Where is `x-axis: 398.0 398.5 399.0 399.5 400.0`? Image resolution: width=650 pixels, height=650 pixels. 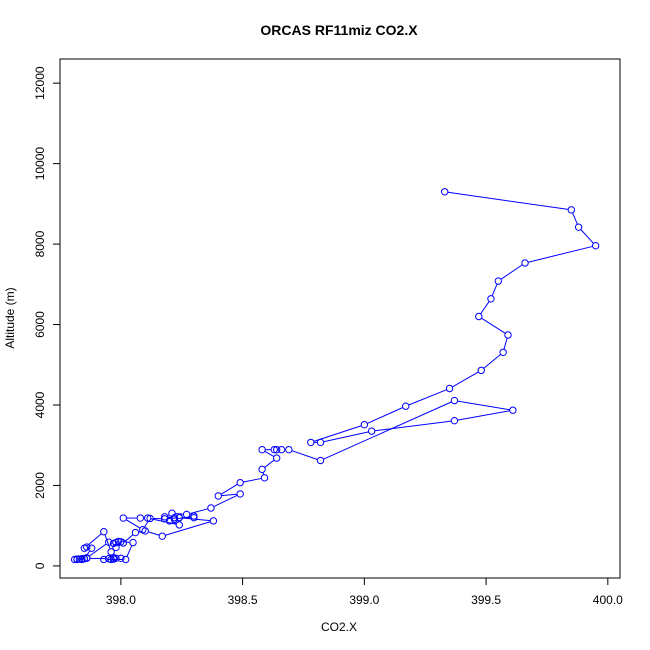 x-axis: 398.0 398.5 399.0 399.5 400.0 is located at coordinates (364, 592).